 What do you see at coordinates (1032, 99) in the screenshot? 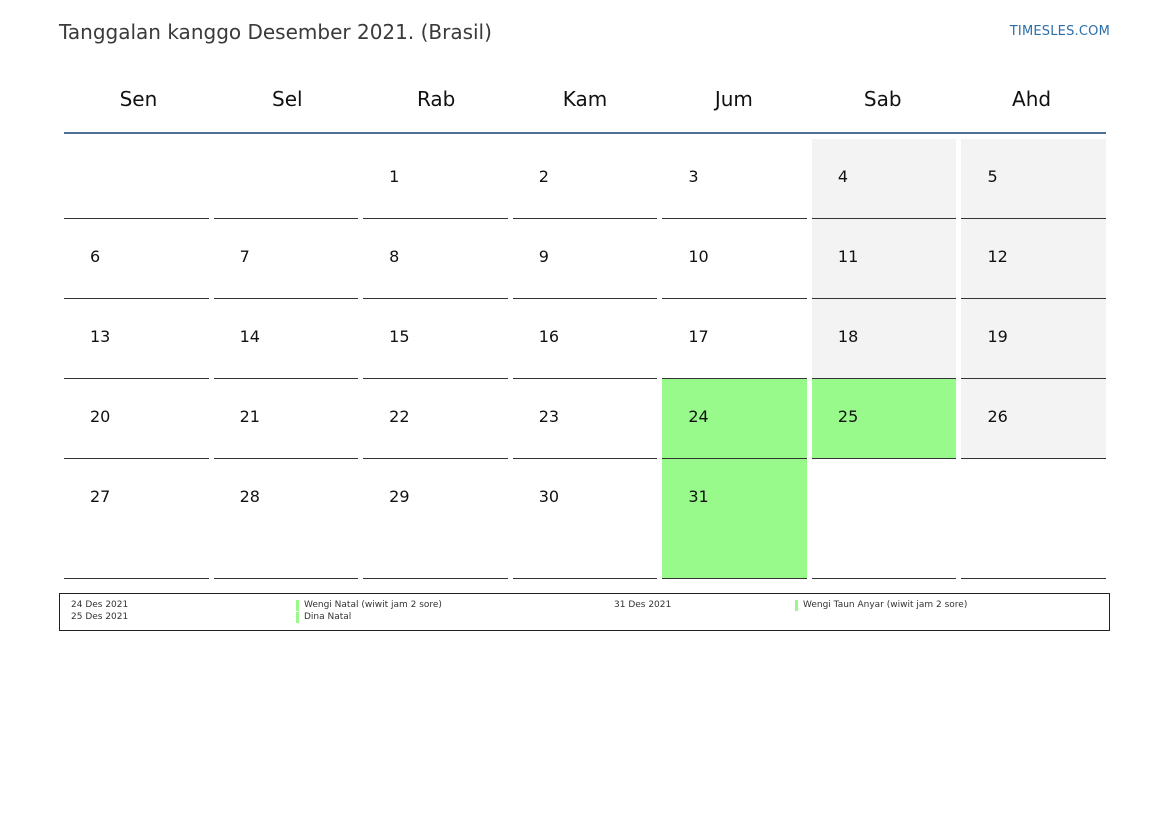
I see `weekday-label: Ahd` at bounding box center [1032, 99].